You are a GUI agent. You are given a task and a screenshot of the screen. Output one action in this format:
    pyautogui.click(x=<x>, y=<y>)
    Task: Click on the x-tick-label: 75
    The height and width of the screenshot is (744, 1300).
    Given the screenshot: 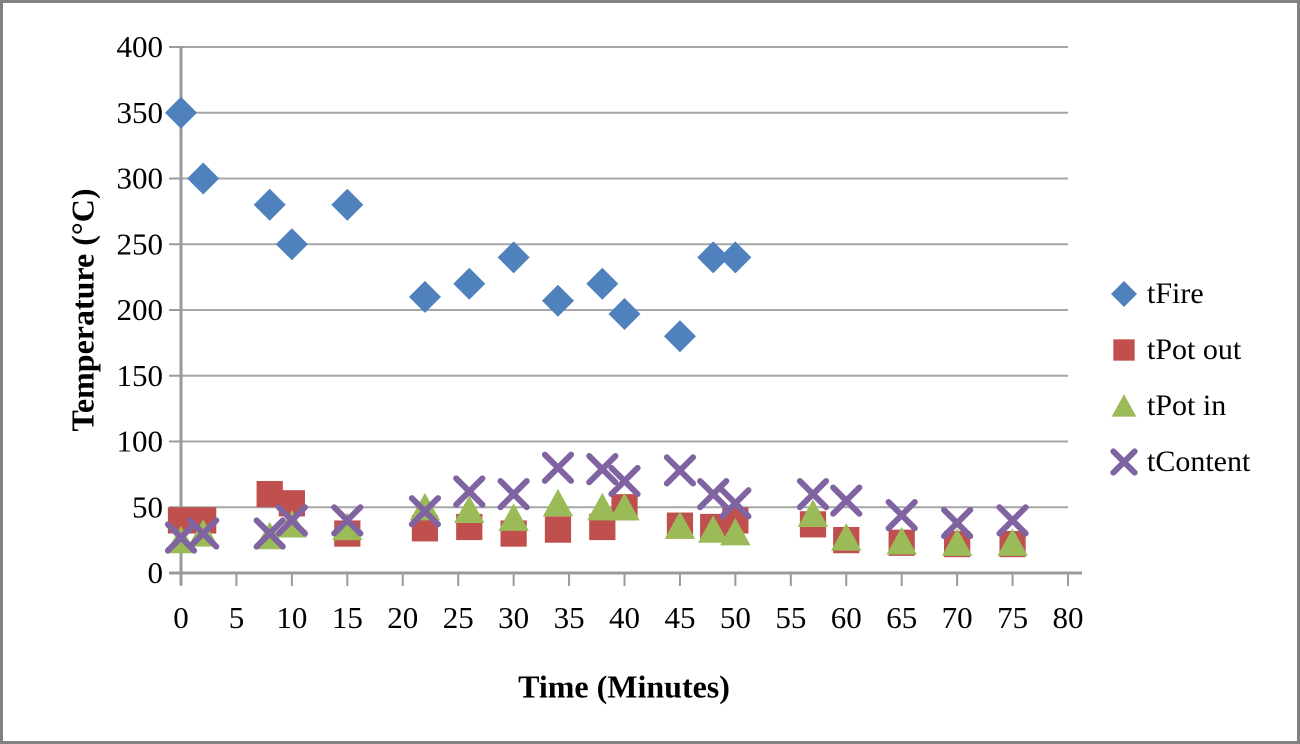 What is the action you would take?
    pyautogui.click(x=1012, y=617)
    